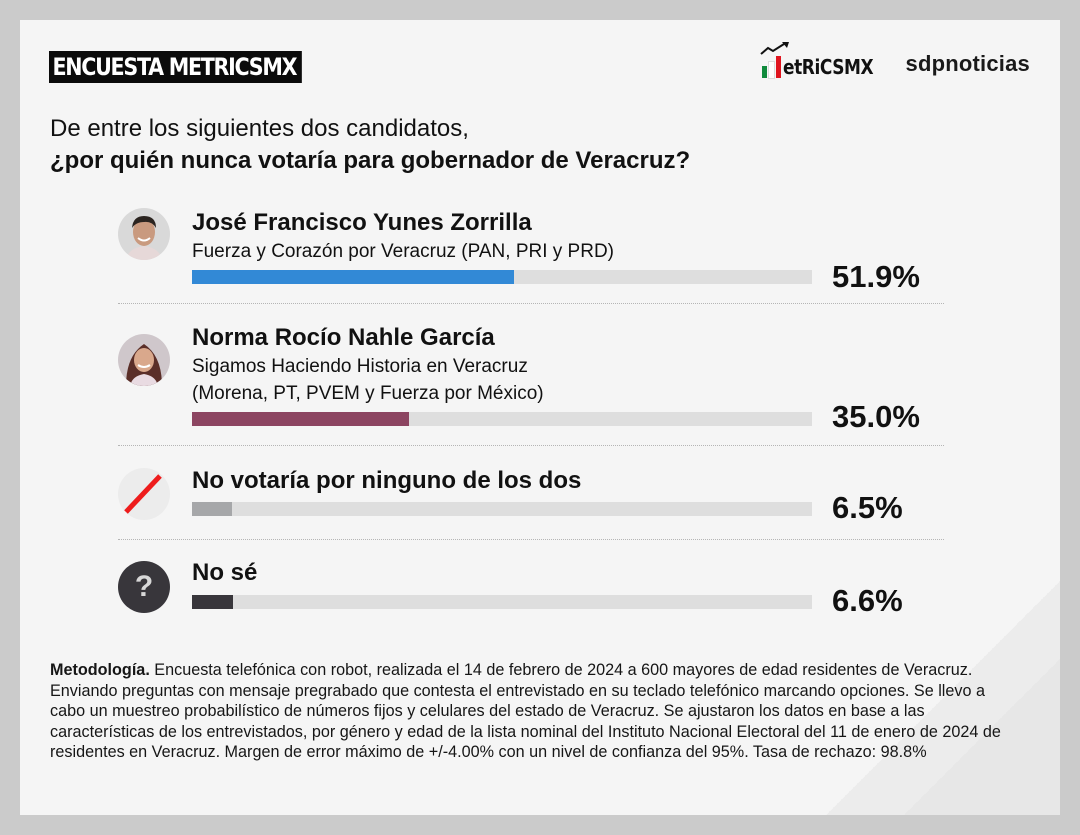  What do you see at coordinates (300, 419) in the screenshot?
I see `bar-fill-nahle` at bounding box center [300, 419].